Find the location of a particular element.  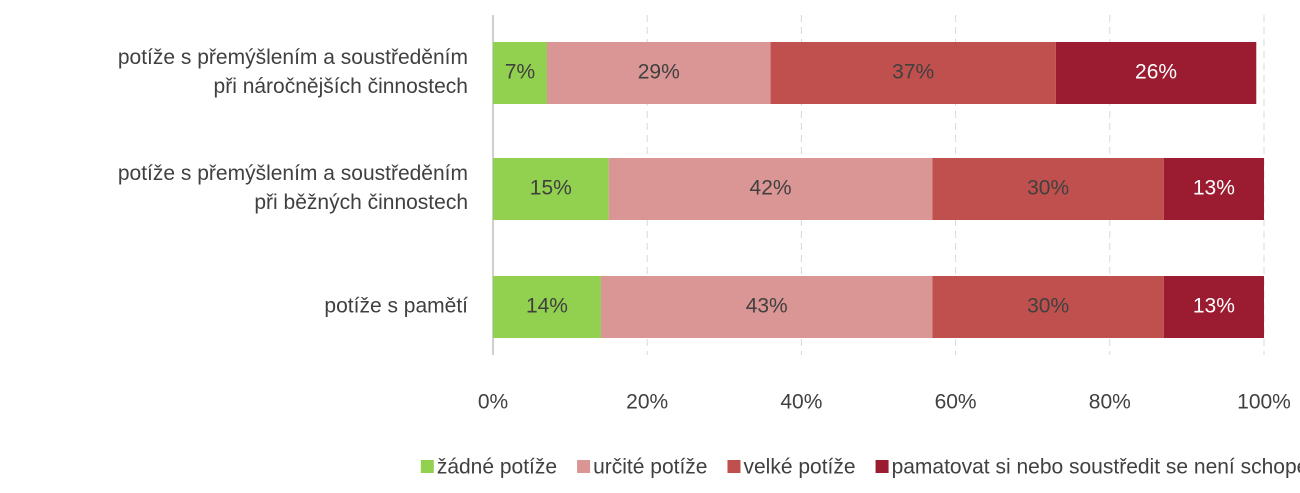

x-tick-label: 20% is located at coordinates (647, 402).